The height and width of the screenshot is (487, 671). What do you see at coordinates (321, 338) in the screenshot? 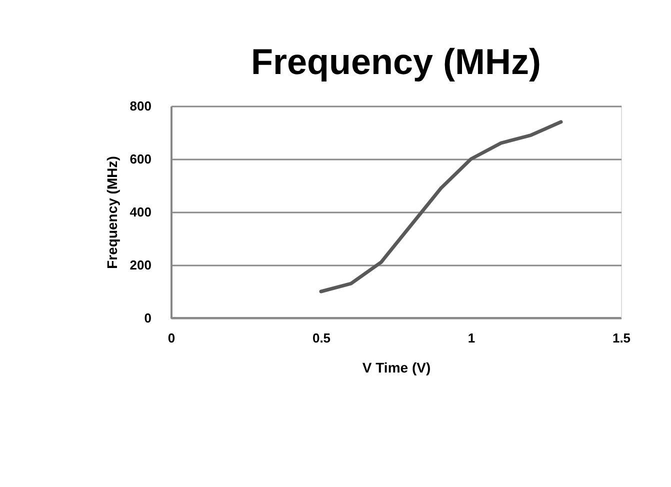
I see `x-tick-label: 0.5` at bounding box center [321, 338].